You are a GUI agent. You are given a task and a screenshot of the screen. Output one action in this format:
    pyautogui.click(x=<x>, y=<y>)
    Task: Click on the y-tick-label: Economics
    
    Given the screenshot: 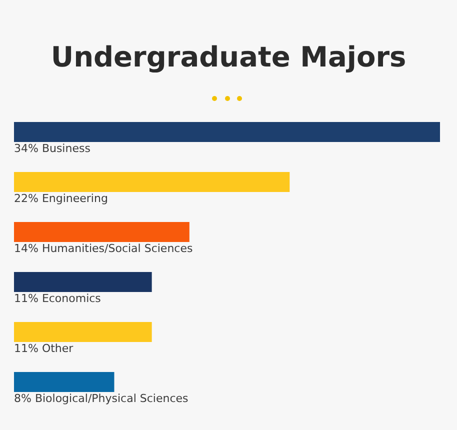 What is the action you would take?
    pyautogui.click(x=72, y=298)
    